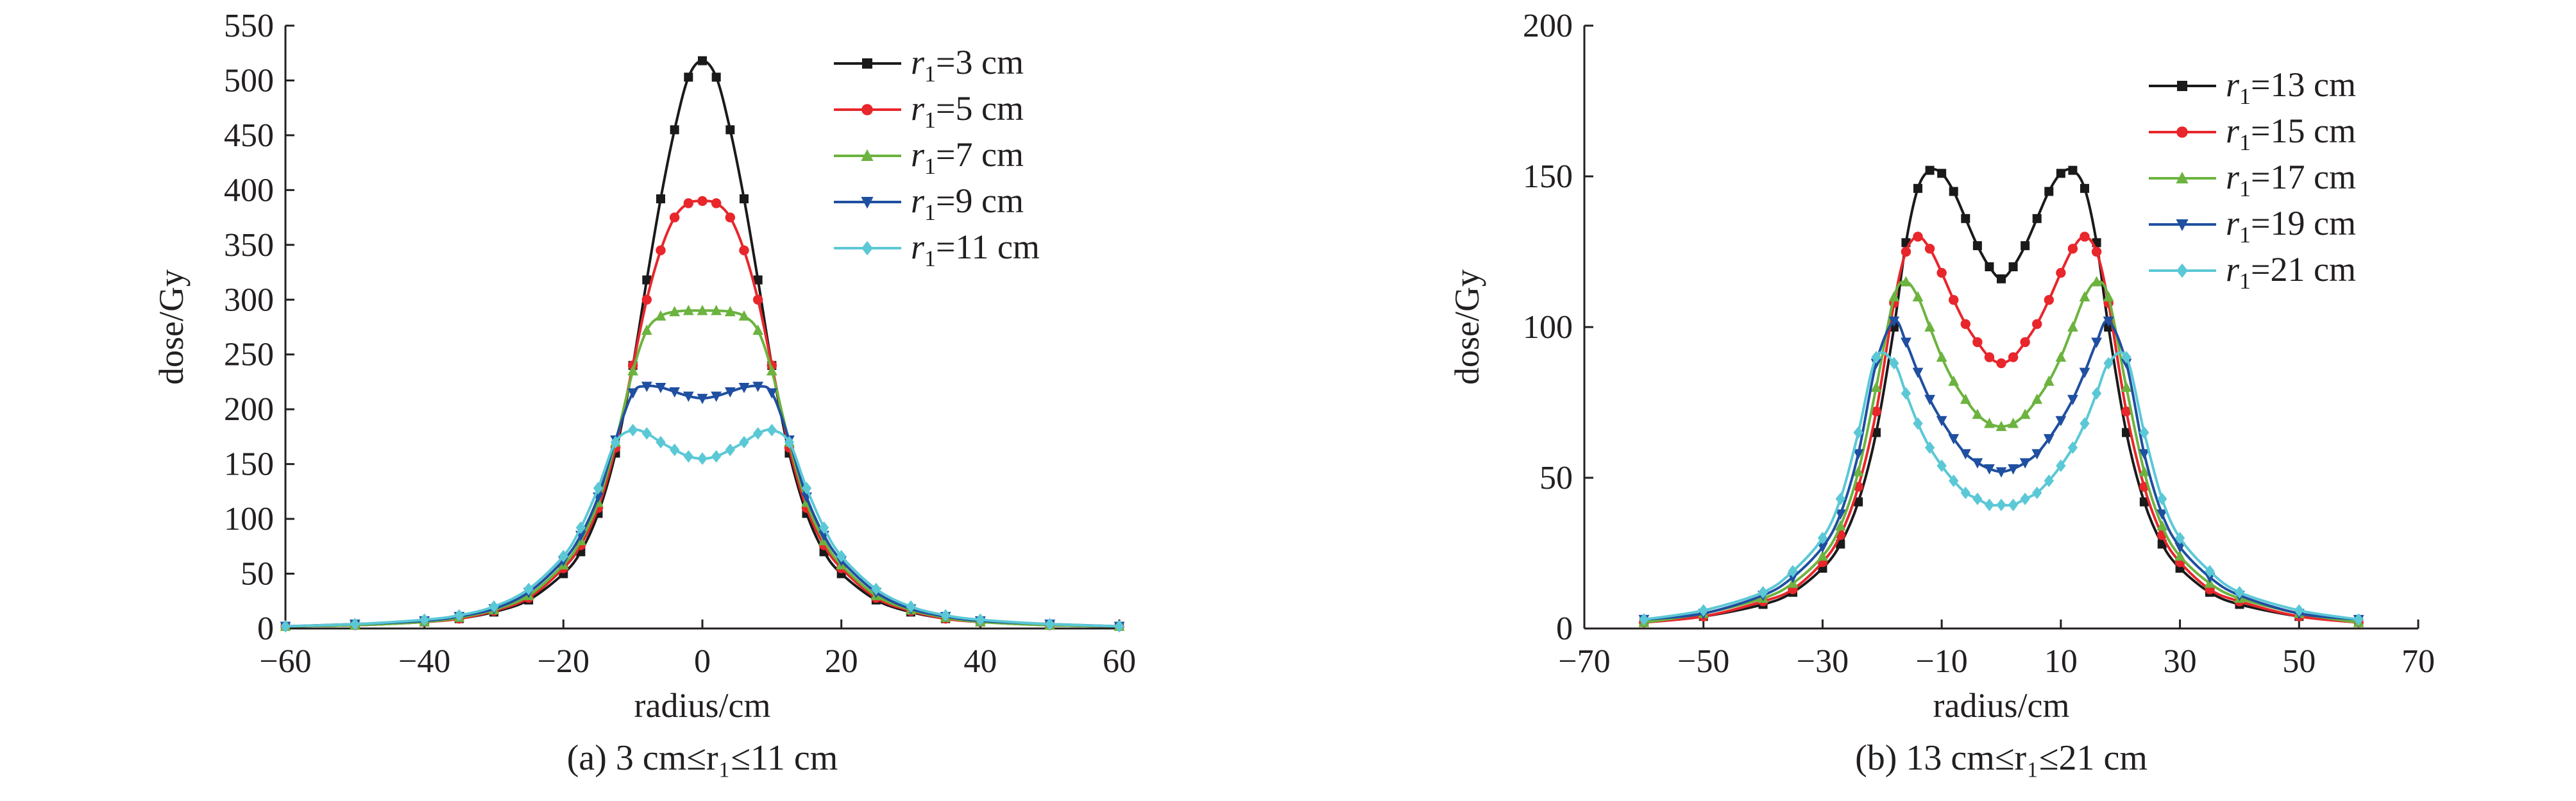 This screenshot has width=2576, height=801. What do you see at coordinates (1941, 661) in the screenshot?
I see `x-tick-label: −10` at bounding box center [1941, 661].